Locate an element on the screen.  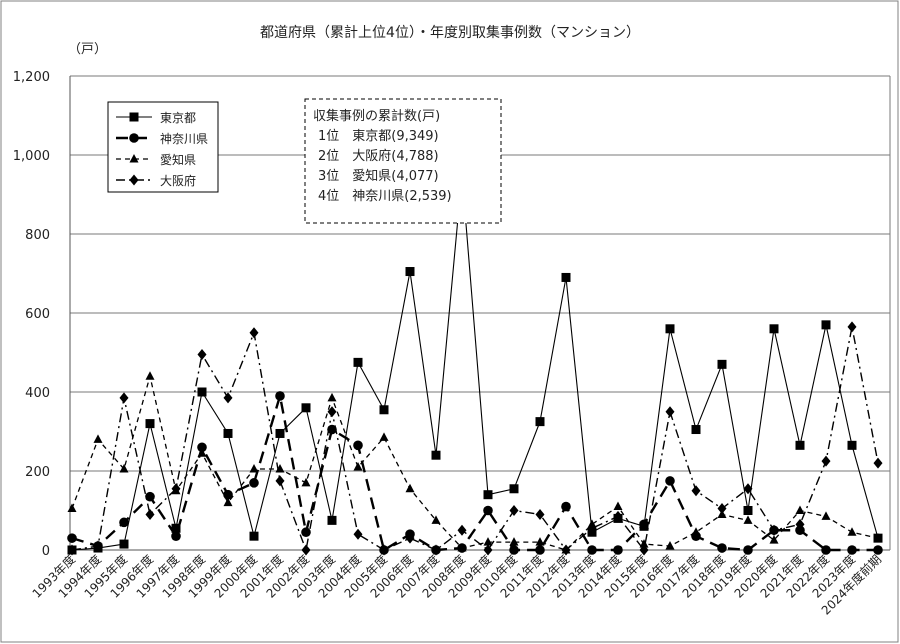
annotation-frame is located at coordinates (403, 161).